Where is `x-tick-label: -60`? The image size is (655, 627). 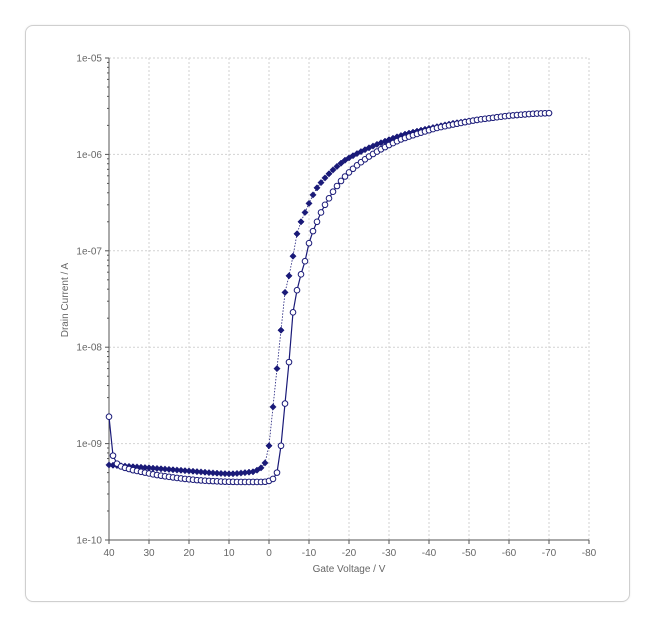
x-tick-label: -60 is located at coordinates (509, 553).